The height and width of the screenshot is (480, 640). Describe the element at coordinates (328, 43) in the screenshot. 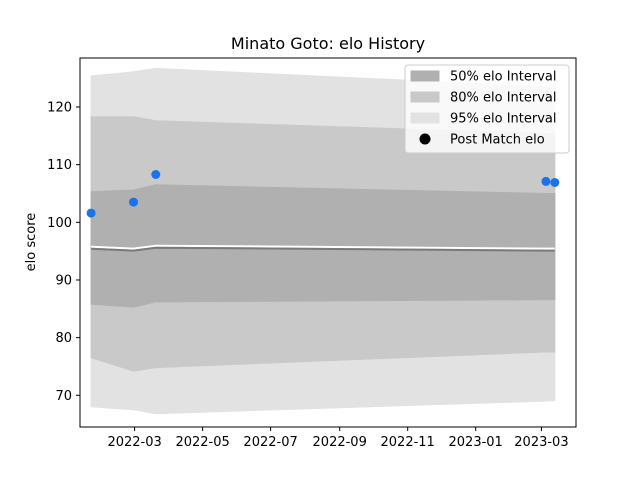

I see `chart-title: Minato Goto: elo History` at that location.